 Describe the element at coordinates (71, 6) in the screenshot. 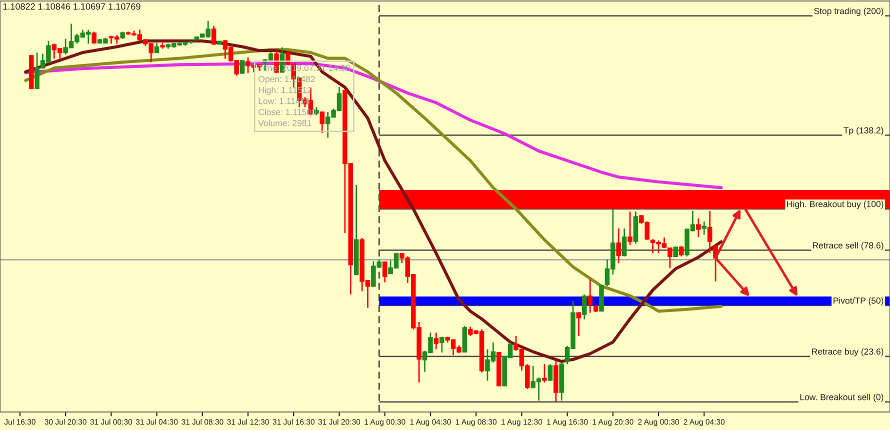

I see `annotation: 1.10822 1.10846 1.10697 1.10769` at that location.